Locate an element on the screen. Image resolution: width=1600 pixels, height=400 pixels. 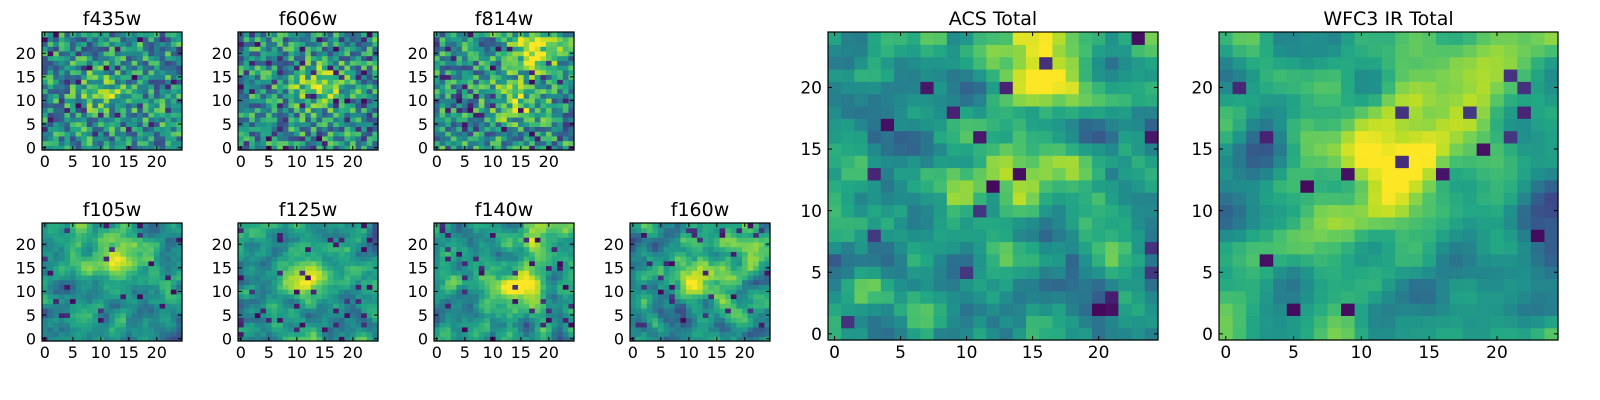
x-tick-label: 20 is located at coordinates (353, 161).